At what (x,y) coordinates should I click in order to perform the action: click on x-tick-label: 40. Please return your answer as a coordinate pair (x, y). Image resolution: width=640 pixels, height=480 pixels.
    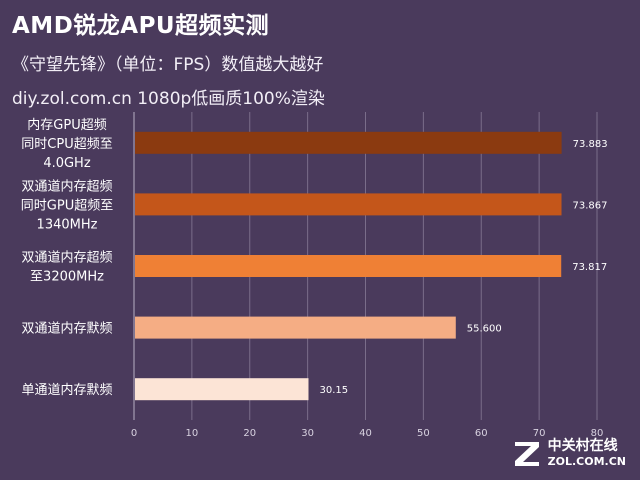
    Looking at the image, I should click on (365, 433).